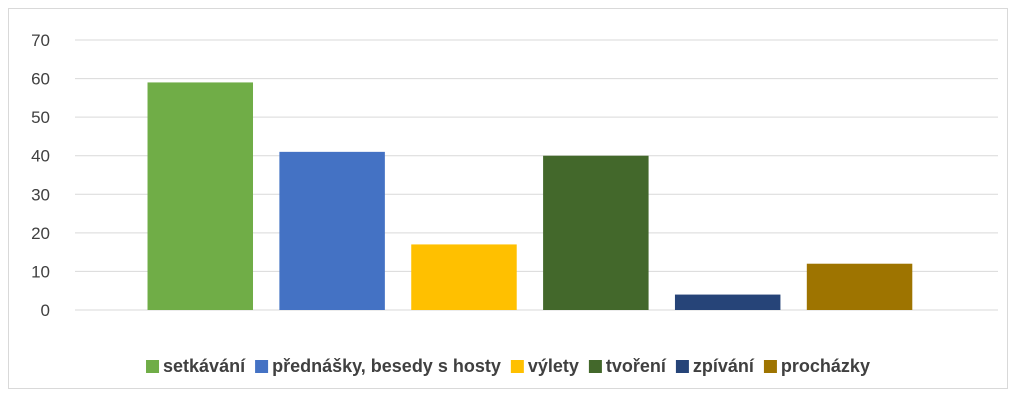  What do you see at coordinates (724, 366) in the screenshot?
I see `legend-label: zpívání` at bounding box center [724, 366].